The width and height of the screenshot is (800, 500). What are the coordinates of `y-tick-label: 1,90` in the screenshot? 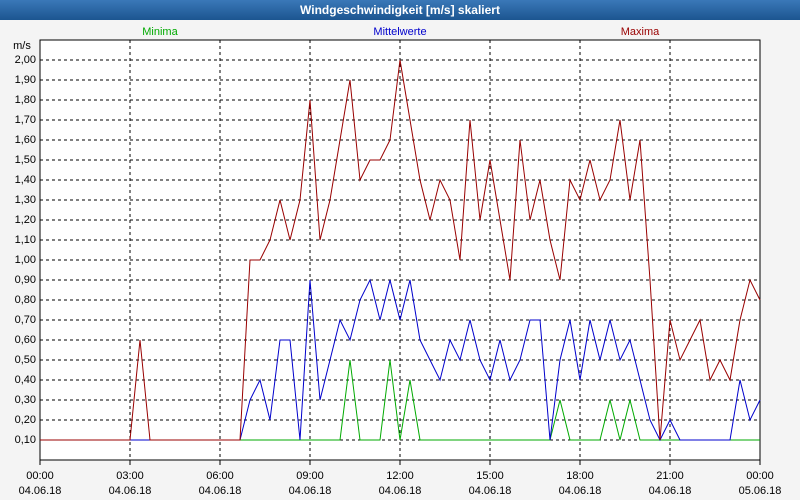 It's located at (25, 80).